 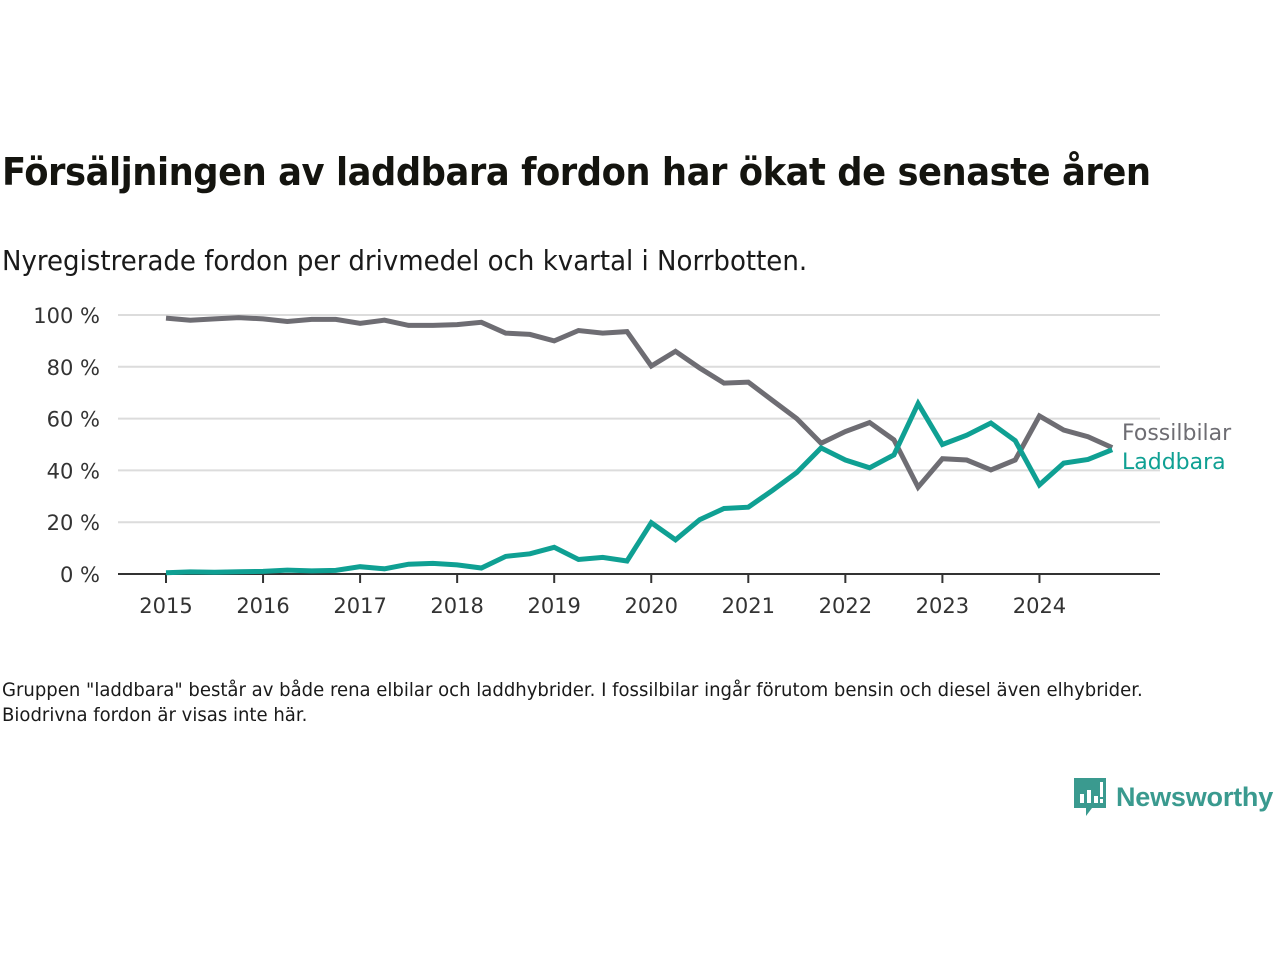 What do you see at coordinates (262, 606) in the screenshot?
I see `x-tick-label: 2016` at bounding box center [262, 606].